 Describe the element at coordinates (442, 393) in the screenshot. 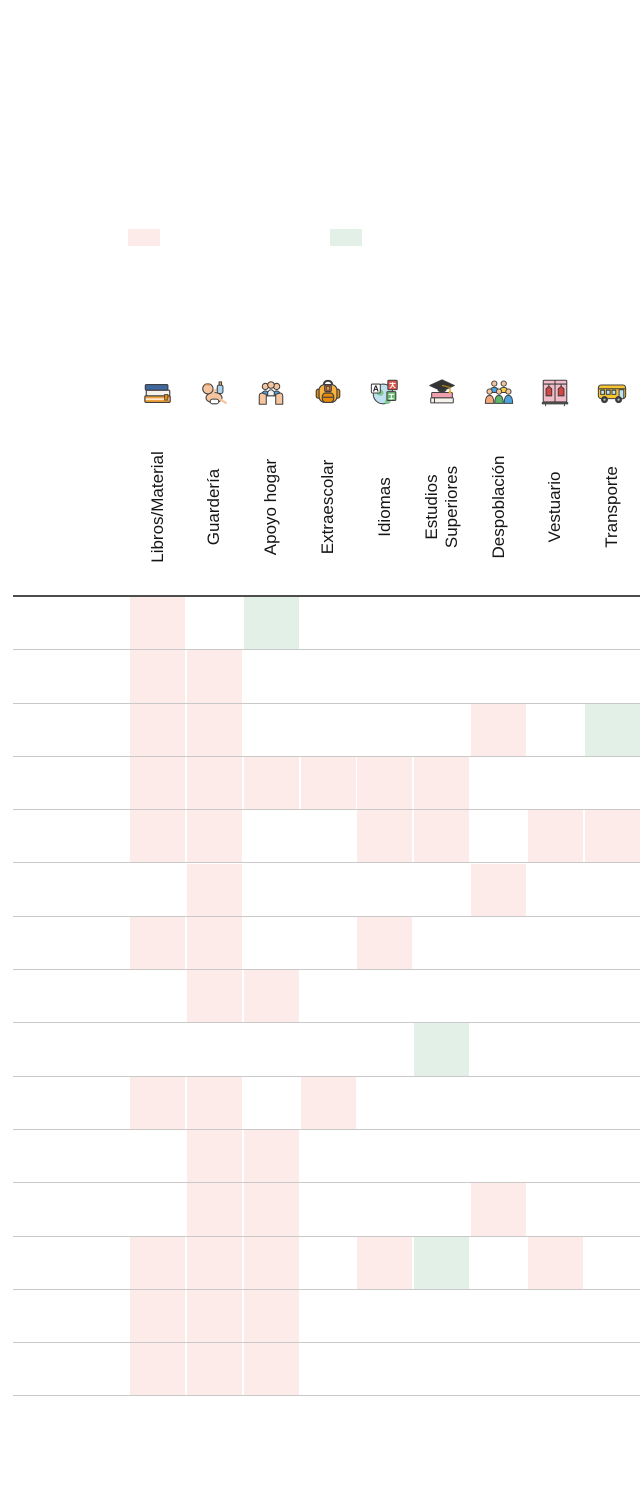

I see `graduation-cap-books-icon` at that location.